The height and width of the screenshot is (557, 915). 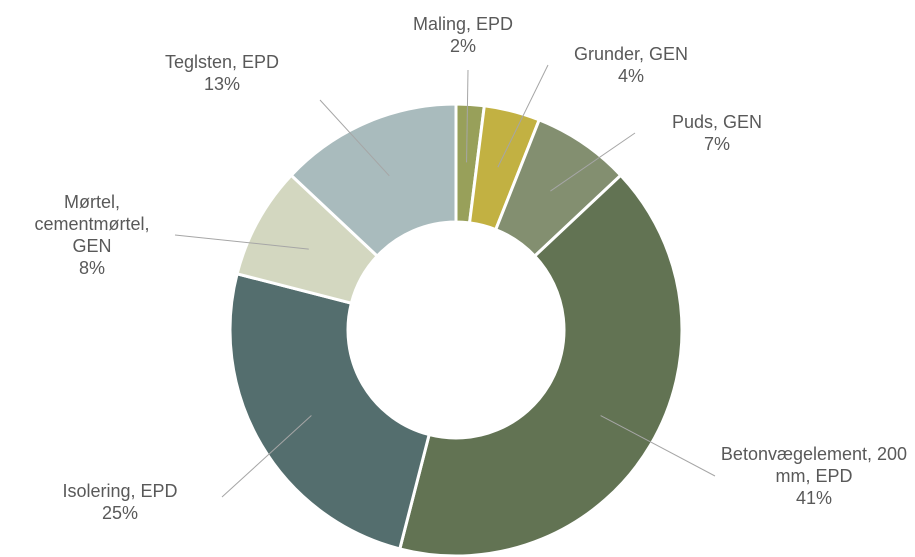 I want to click on data-label: Mørtel, cementmørtel, GEN 8%, so click(x=92, y=235).